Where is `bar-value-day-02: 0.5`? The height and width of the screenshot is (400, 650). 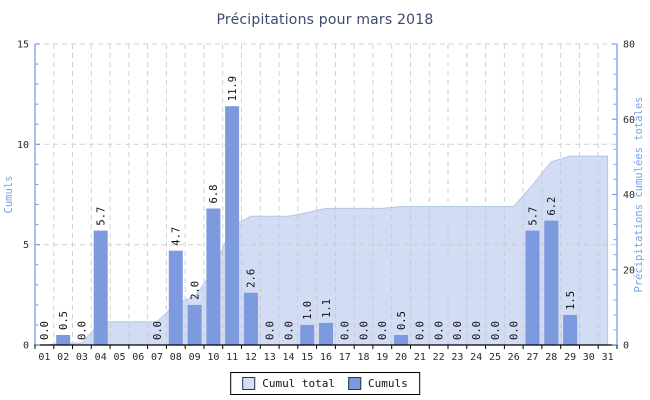 bar-value-day-02: 0.5 is located at coordinates (64, 320).